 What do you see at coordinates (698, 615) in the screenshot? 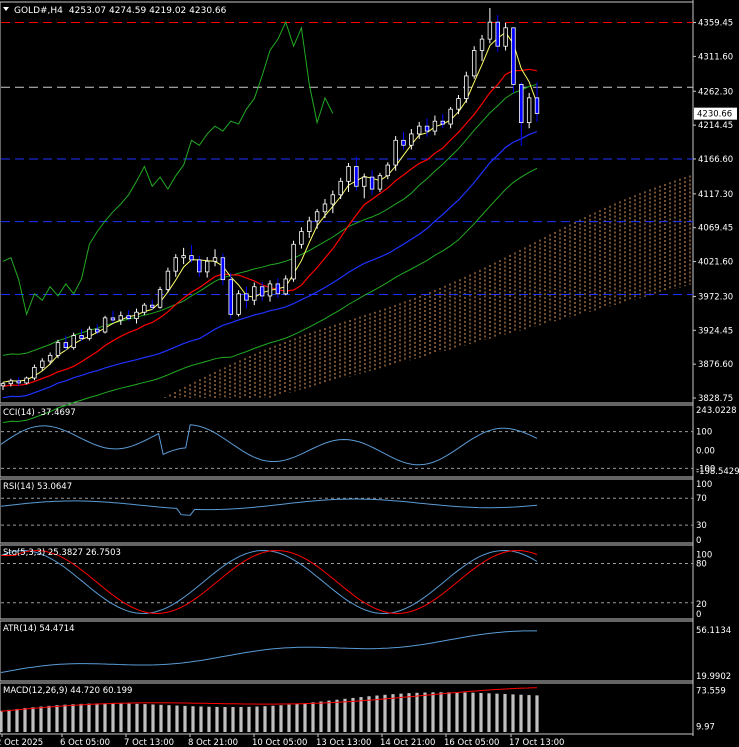
I see `sto-axis-label: 0` at bounding box center [698, 615].